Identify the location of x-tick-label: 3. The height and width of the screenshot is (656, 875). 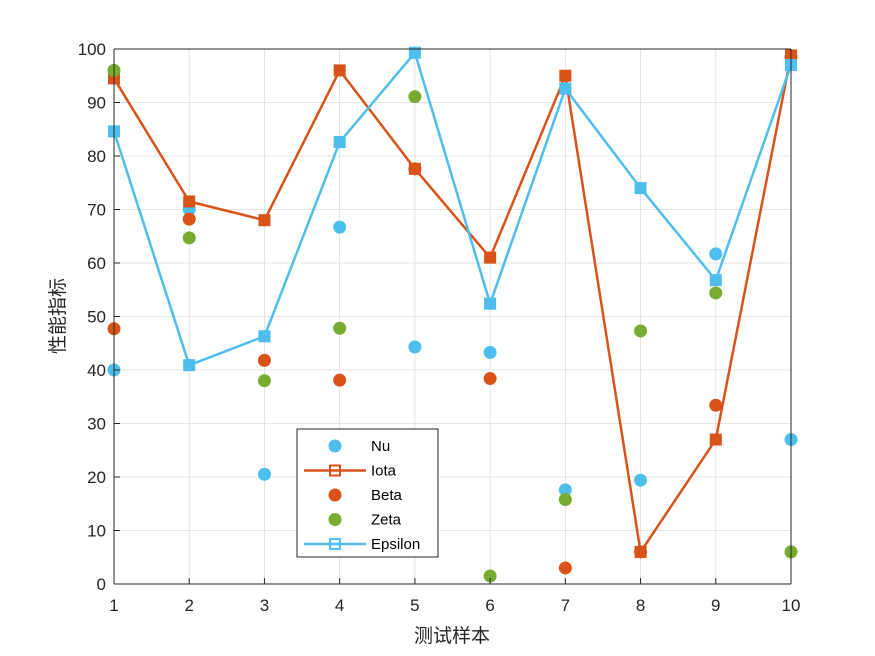
(264, 605).